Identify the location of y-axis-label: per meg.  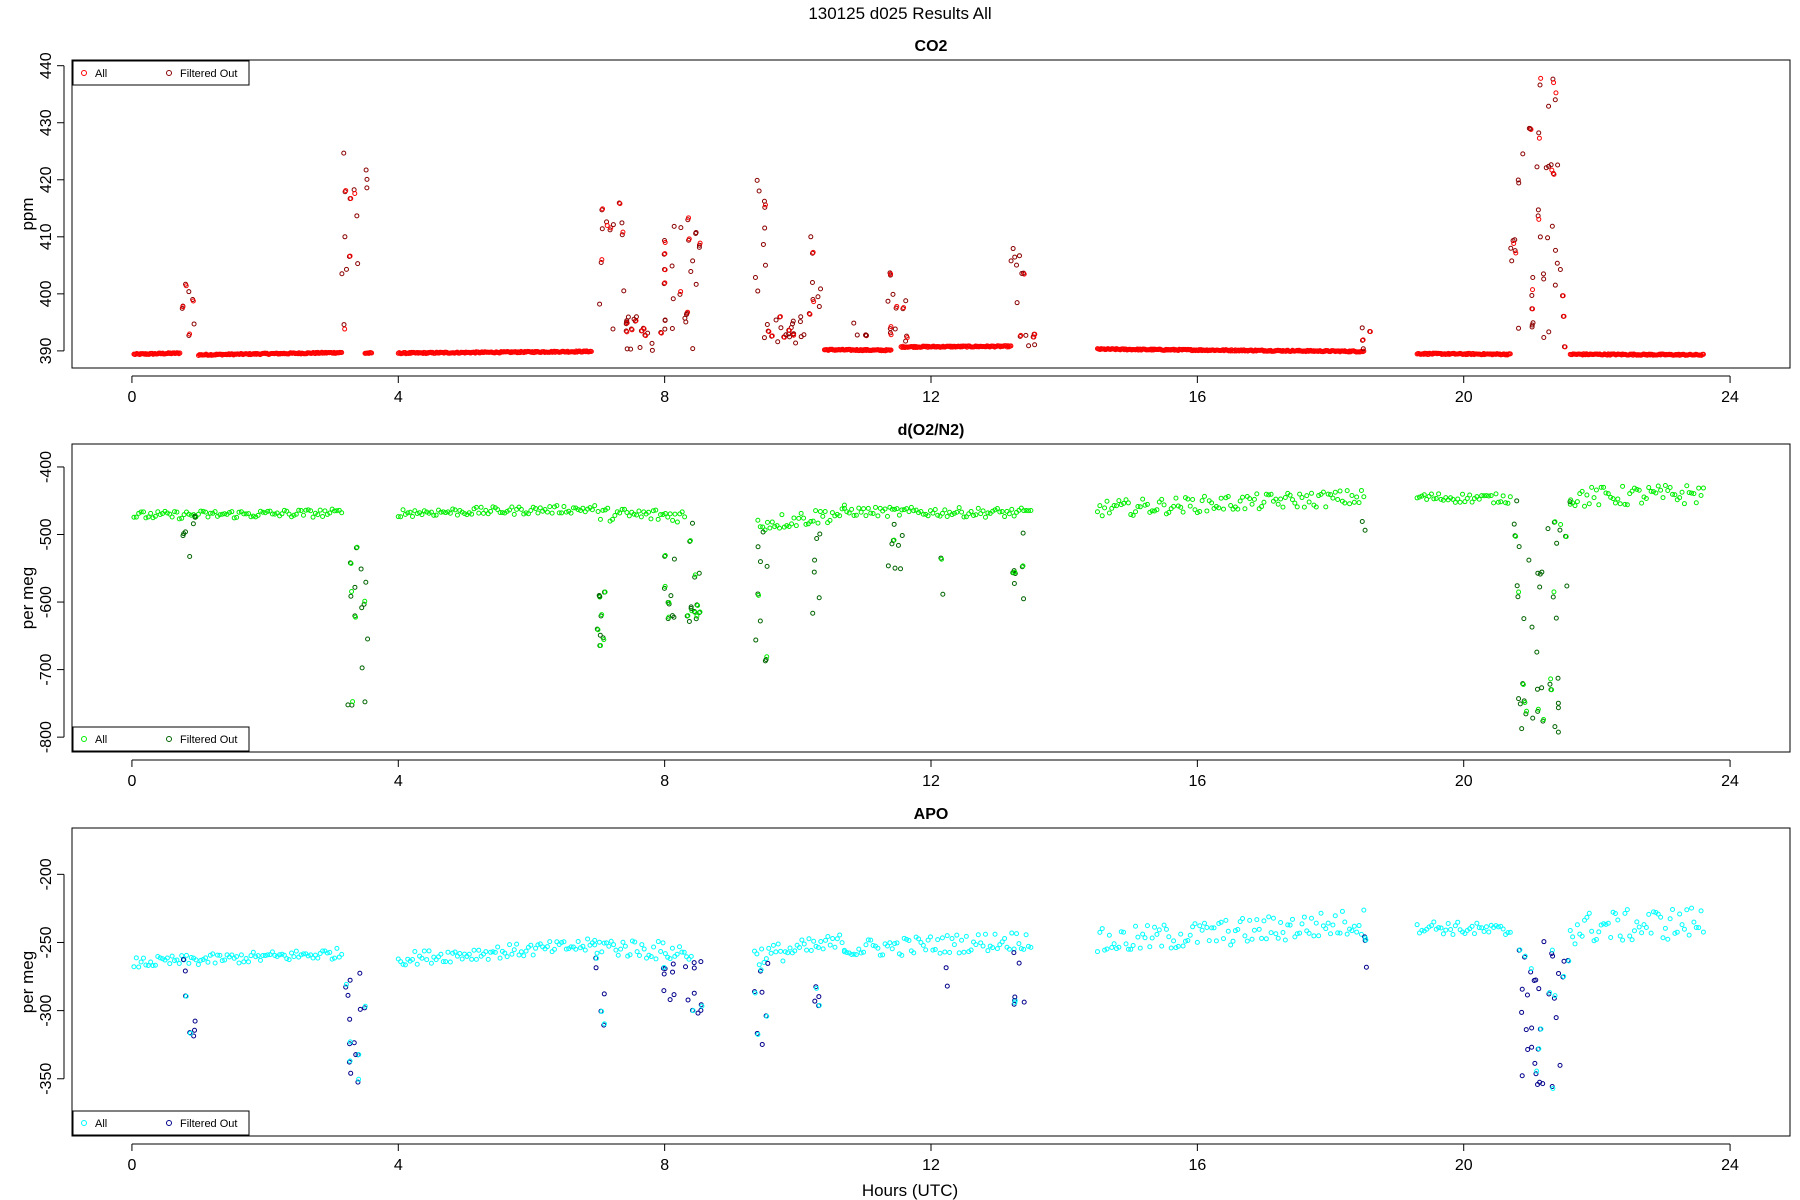
(27, 598).